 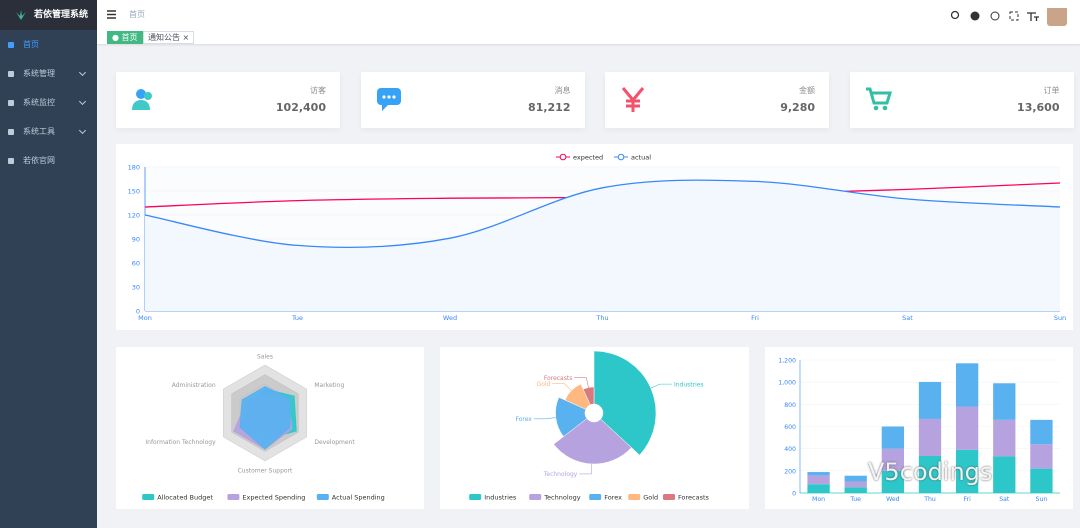 What do you see at coordinates (790, 471) in the screenshot?
I see `y-tick-label: 200` at bounding box center [790, 471].